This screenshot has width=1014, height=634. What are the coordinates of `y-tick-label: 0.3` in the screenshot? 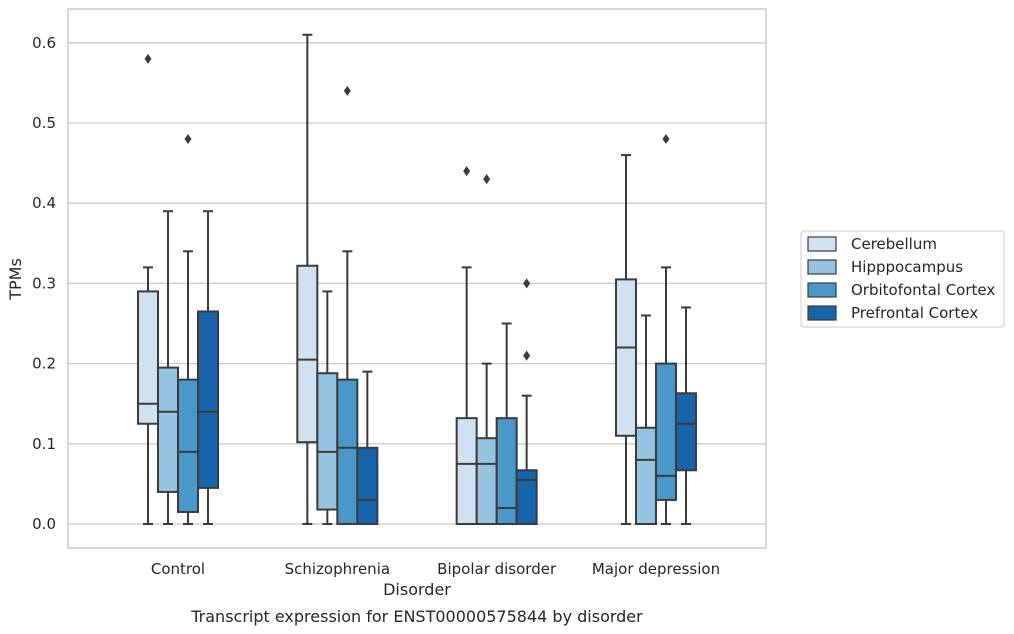 It's located at (44, 283).